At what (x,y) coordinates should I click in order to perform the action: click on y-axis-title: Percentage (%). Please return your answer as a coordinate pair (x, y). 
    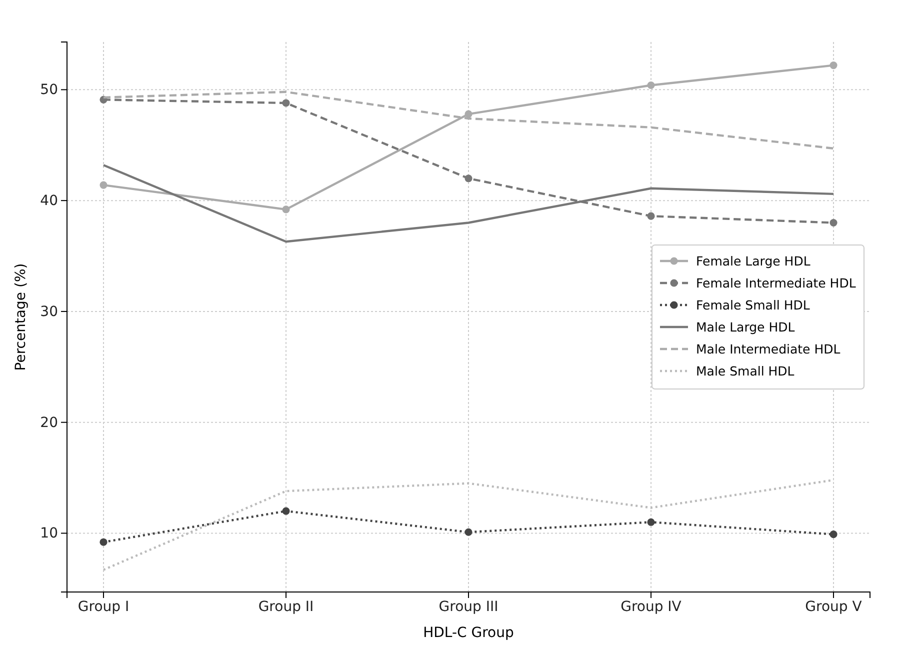
    Looking at the image, I should click on (21, 317).